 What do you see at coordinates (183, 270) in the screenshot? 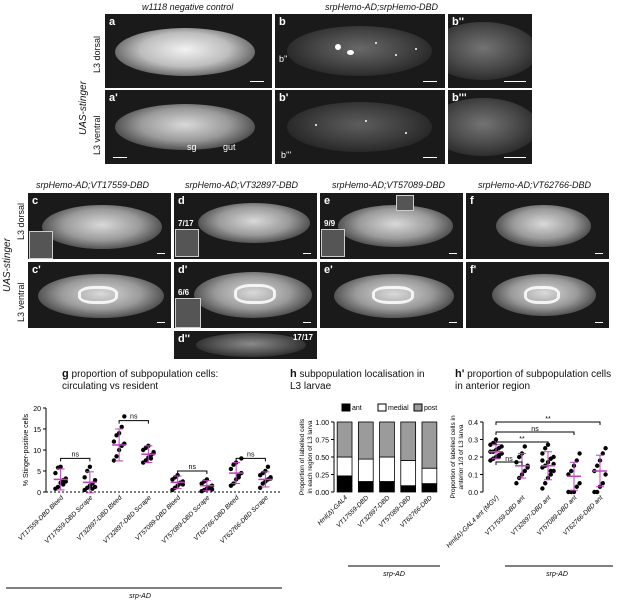
I see `panel-label: d'` at bounding box center [183, 270].